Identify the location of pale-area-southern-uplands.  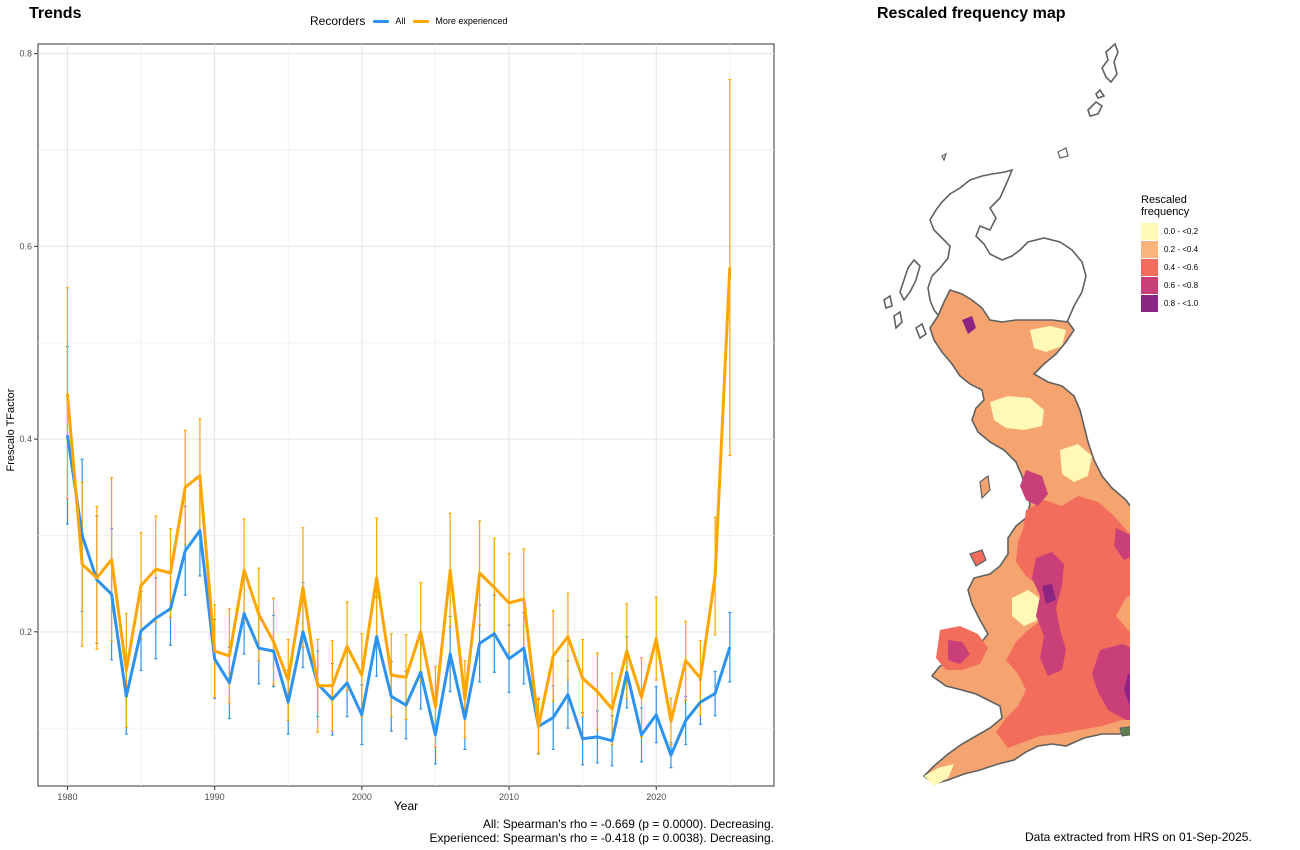
(1017, 413).